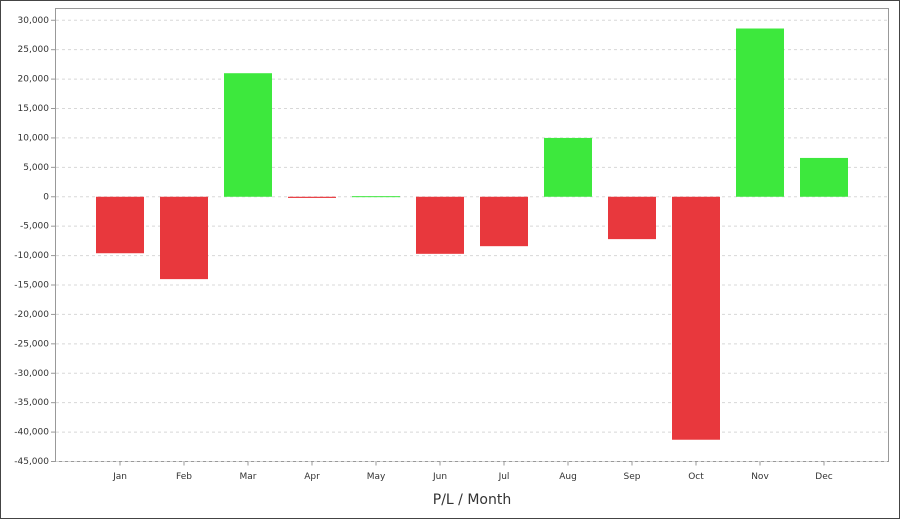  I want to click on x-tick-label: Oct, so click(696, 477).